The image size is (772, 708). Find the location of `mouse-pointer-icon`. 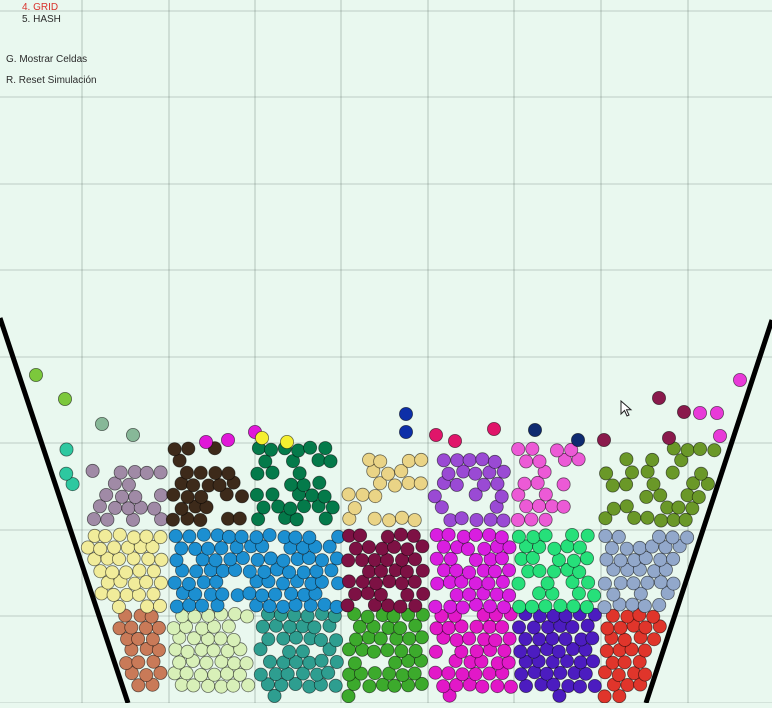

mouse-pointer-icon is located at coordinates (626, 408).